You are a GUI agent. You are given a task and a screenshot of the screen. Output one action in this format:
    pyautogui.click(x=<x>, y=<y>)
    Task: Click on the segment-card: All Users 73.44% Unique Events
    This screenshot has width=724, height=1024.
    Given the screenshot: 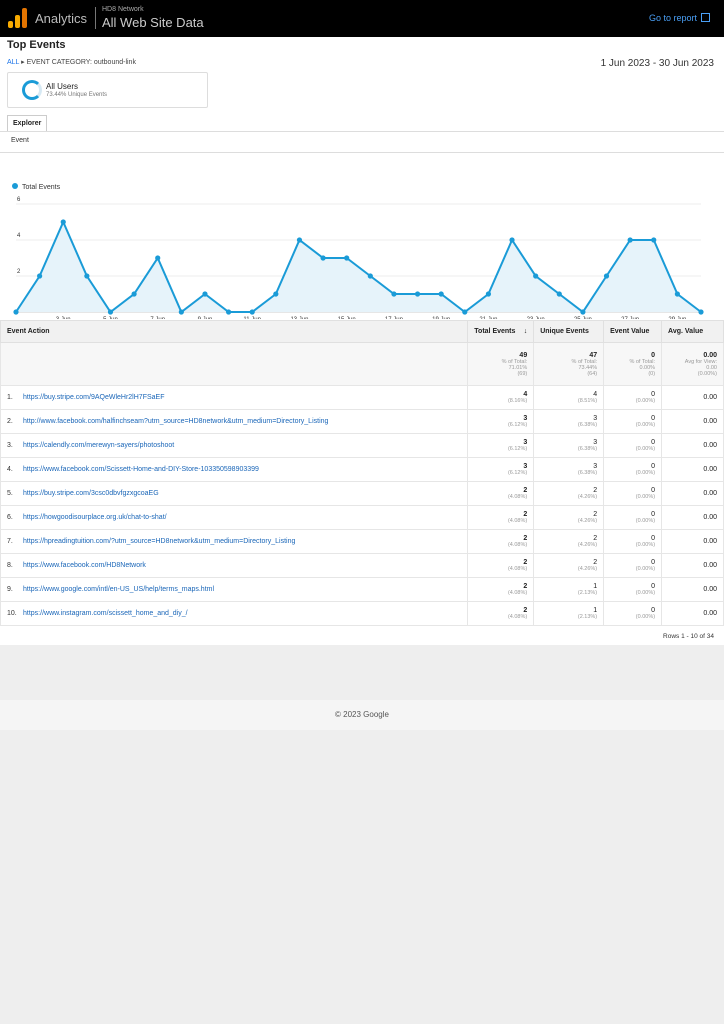 What is the action you would take?
    pyautogui.click(x=107, y=90)
    